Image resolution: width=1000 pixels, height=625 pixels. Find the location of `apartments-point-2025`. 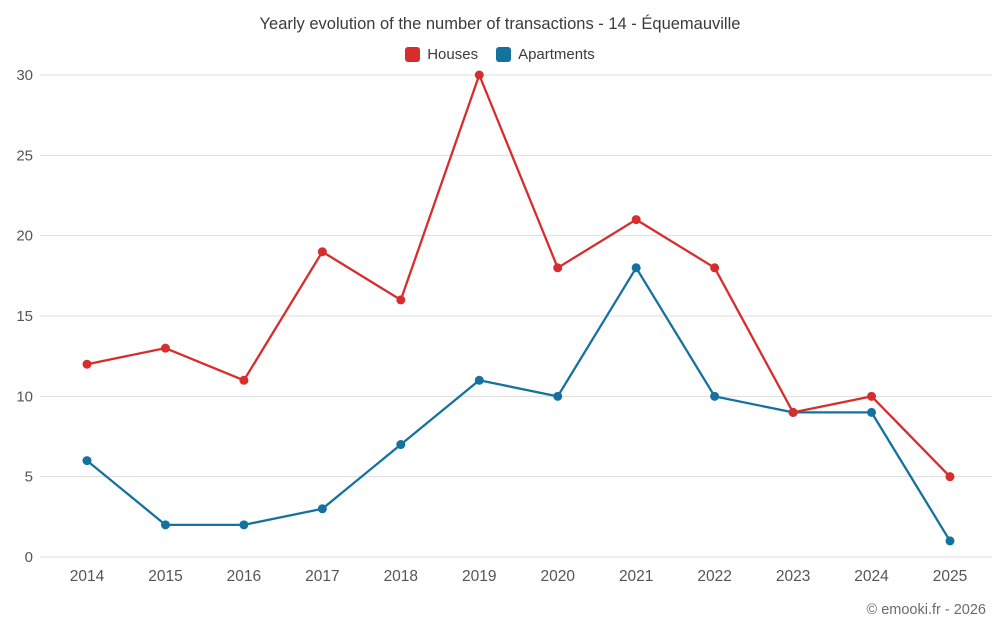

apartments-point-2025 is located at coordinates (950, 541).